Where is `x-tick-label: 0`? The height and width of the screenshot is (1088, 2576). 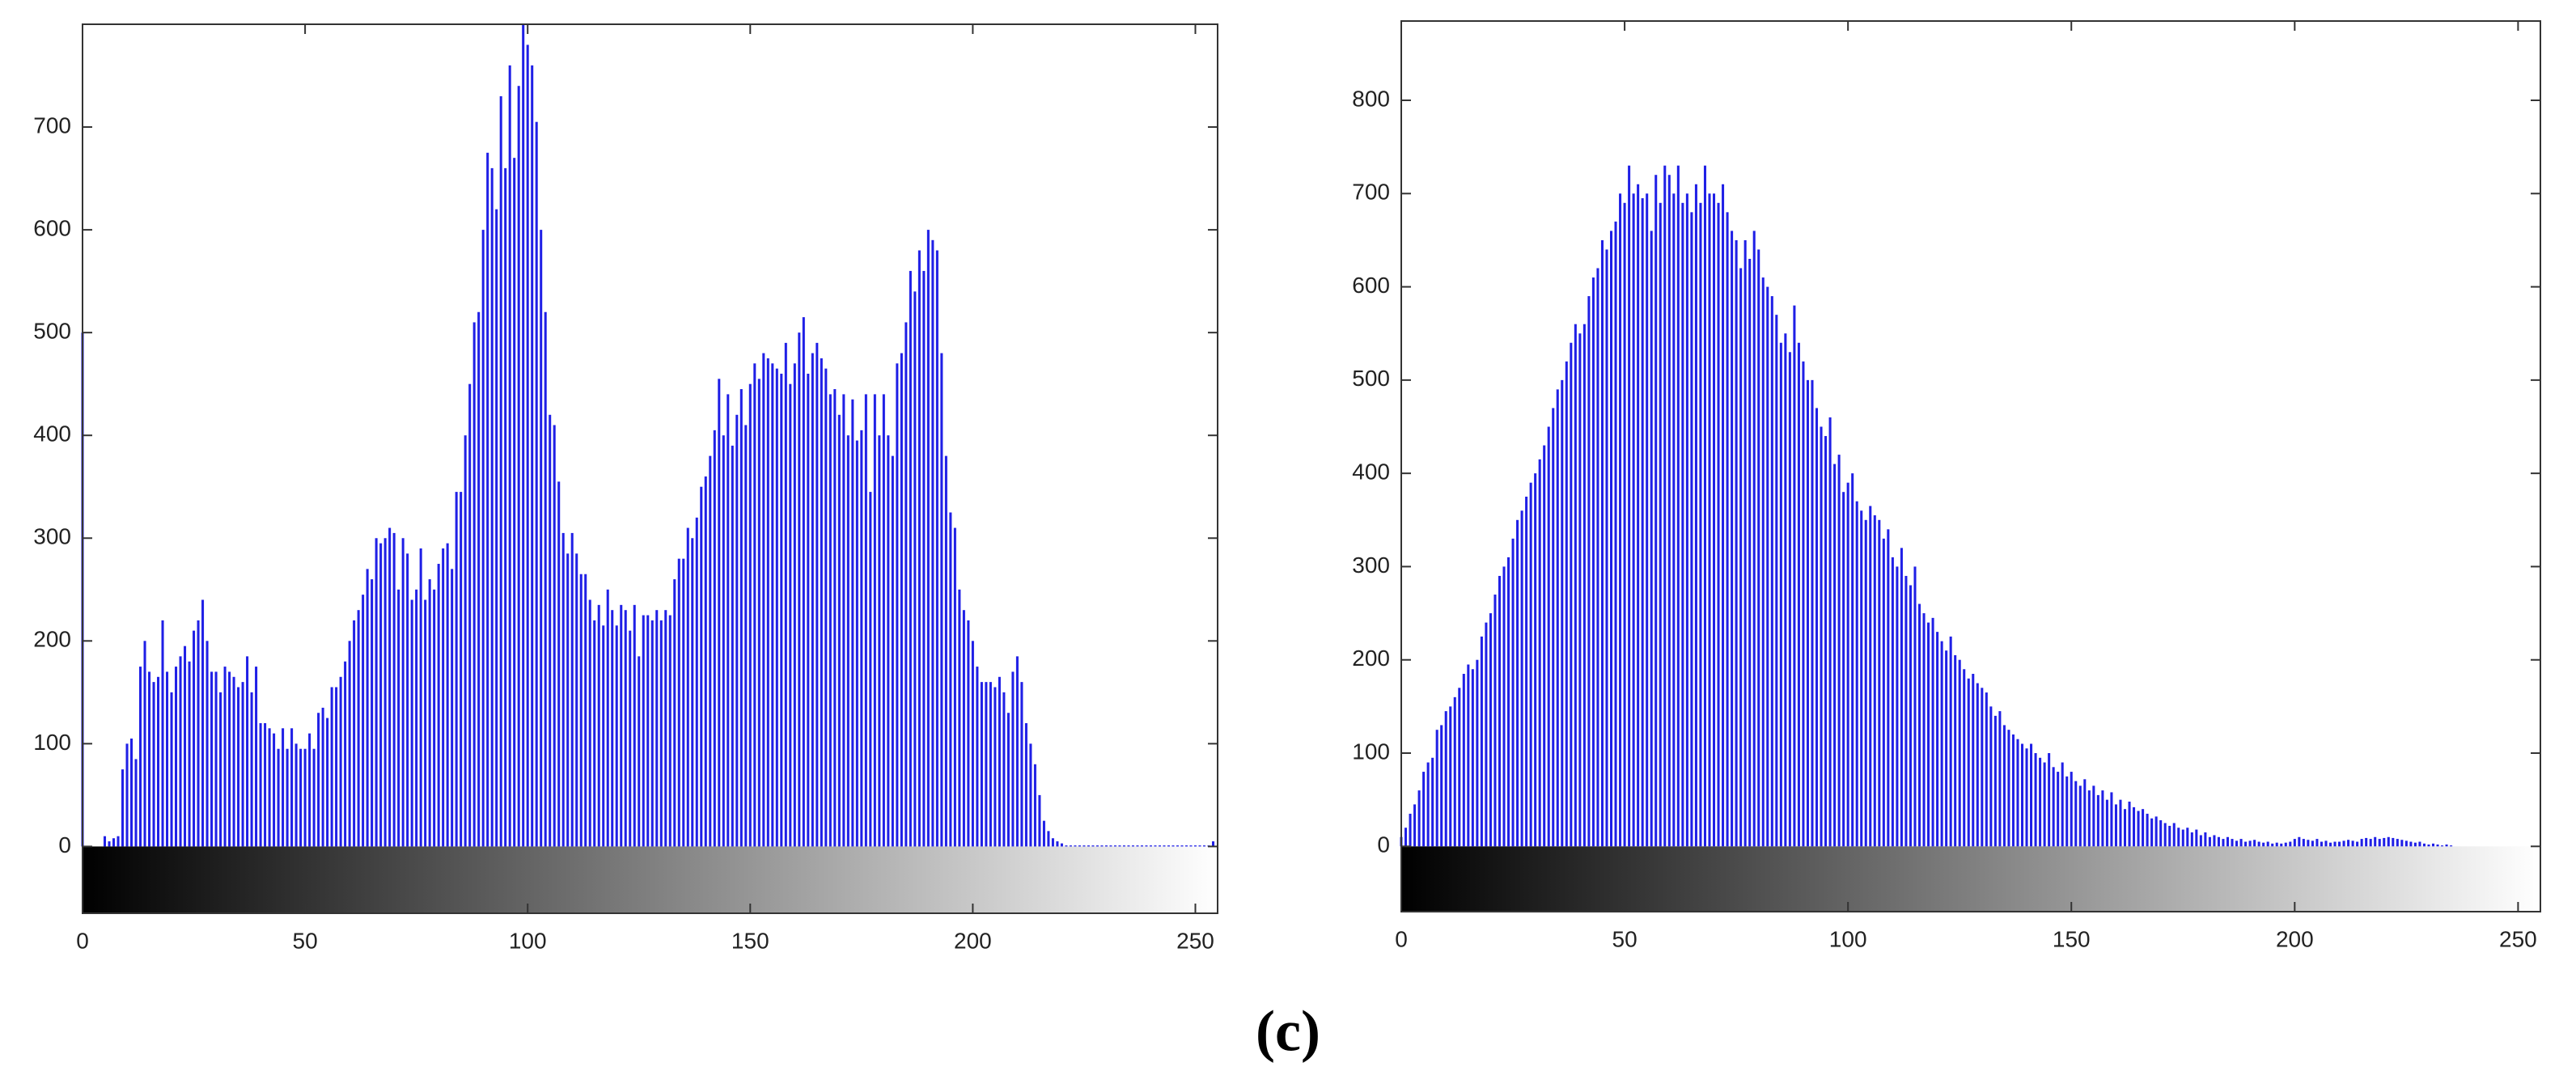 x-tick-label: 0 is located at coordinates (1401, 939).